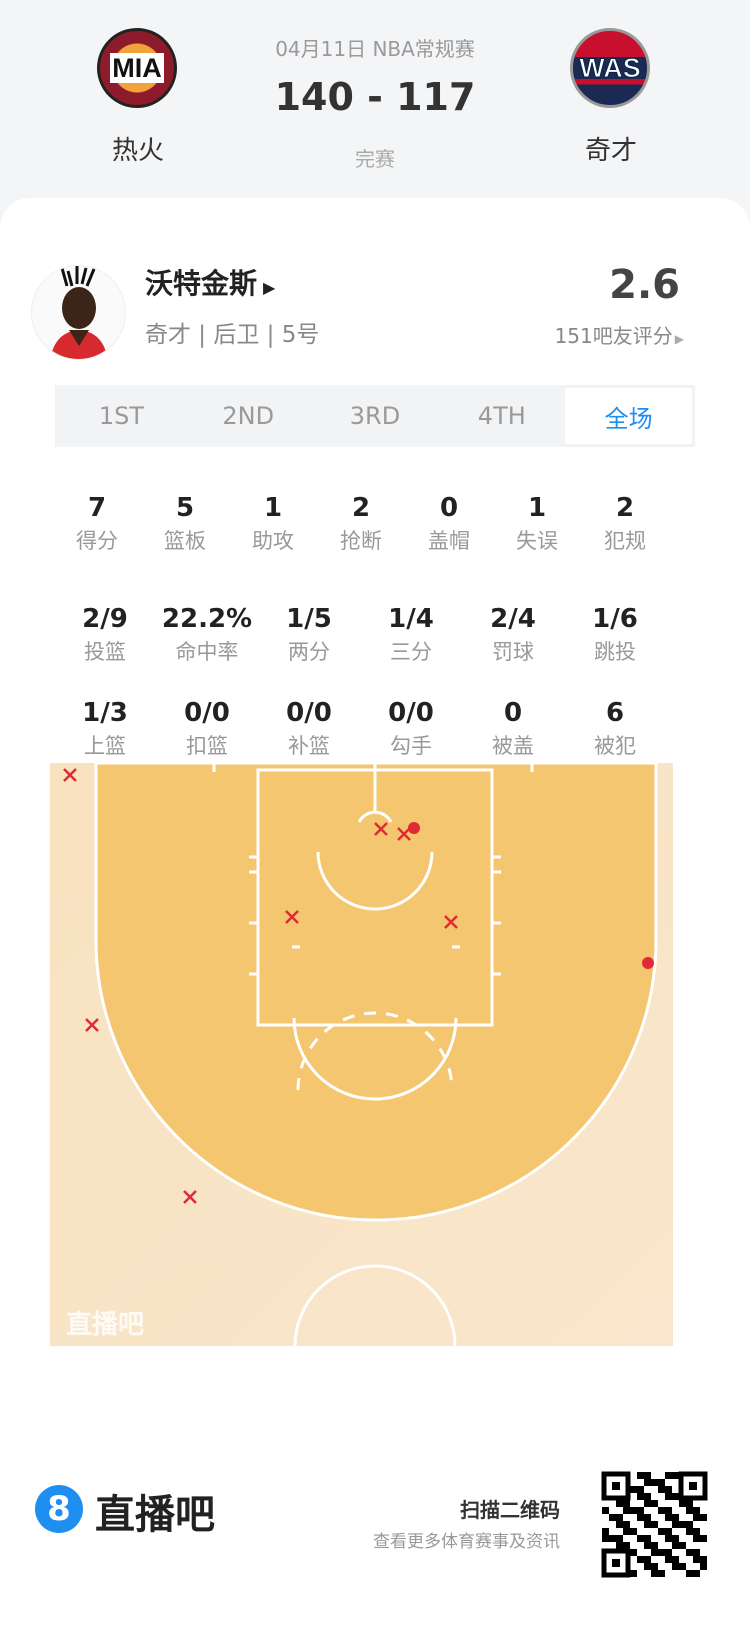 This screenshot has width=750, height=1629. I want to click on away-team-logo: WAS, so click(610, 68).